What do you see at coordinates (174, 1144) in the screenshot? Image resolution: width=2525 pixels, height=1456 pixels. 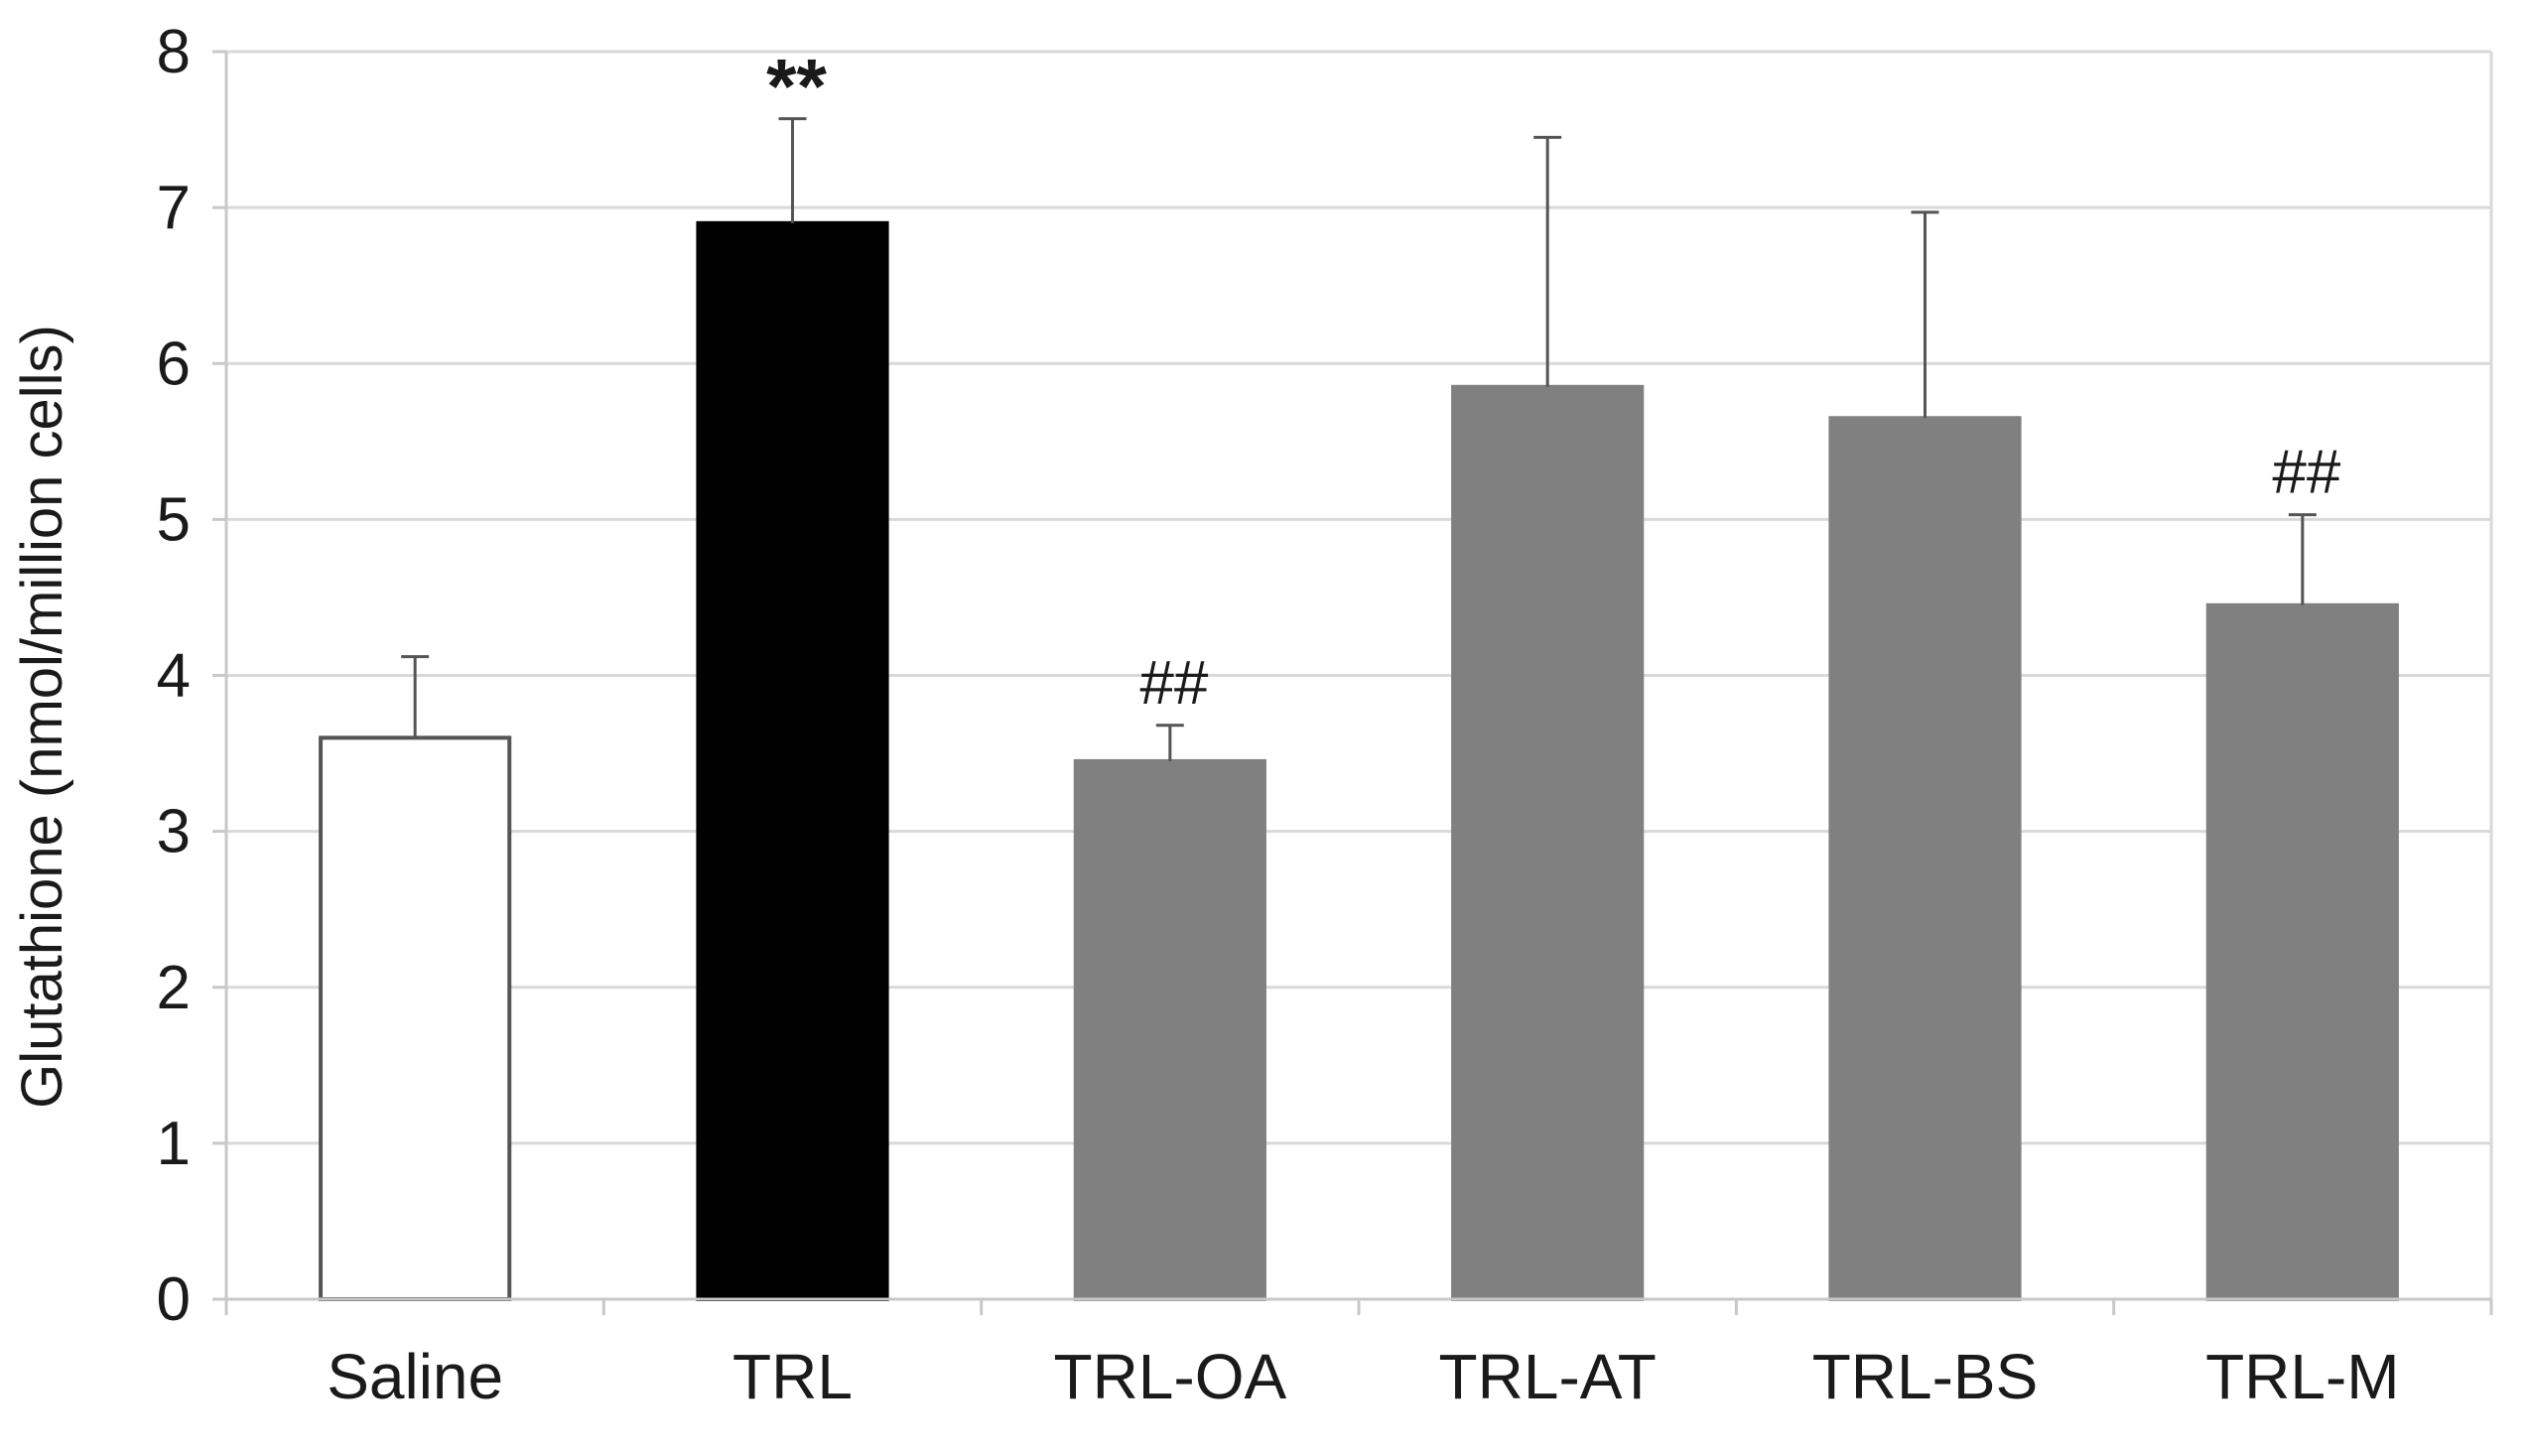 I see `y-tick-label: 1` at bounding box center [174, 1144].